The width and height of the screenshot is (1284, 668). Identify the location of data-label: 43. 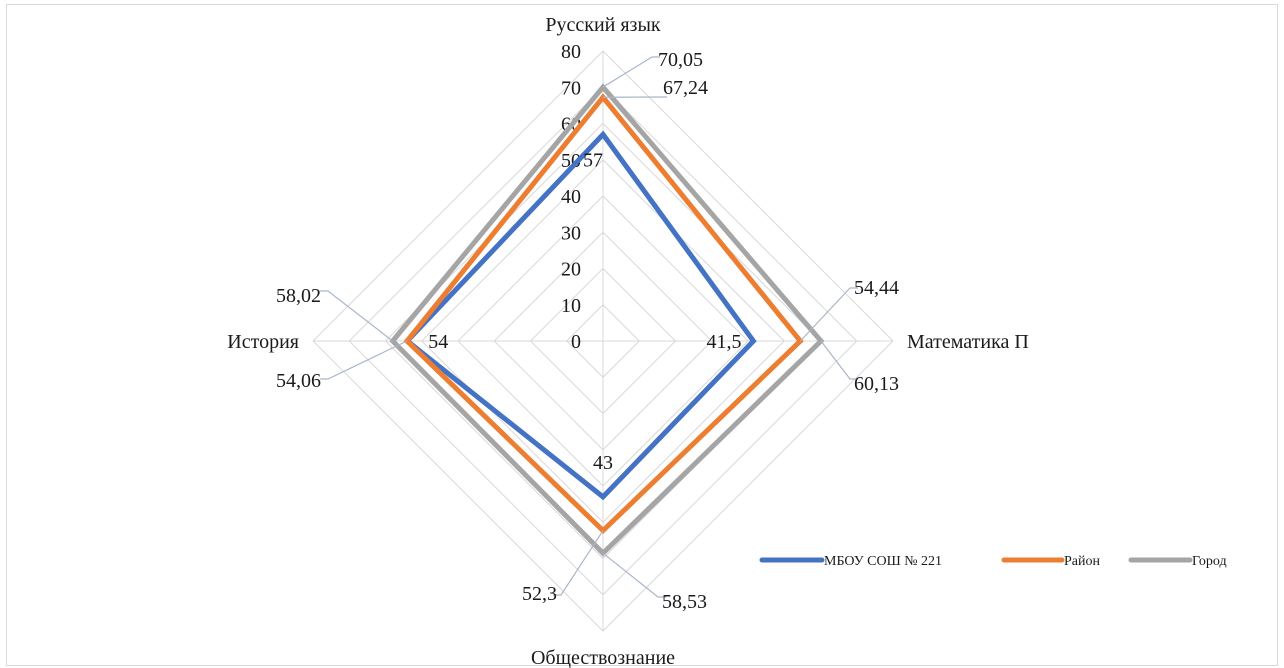
(603, 463).